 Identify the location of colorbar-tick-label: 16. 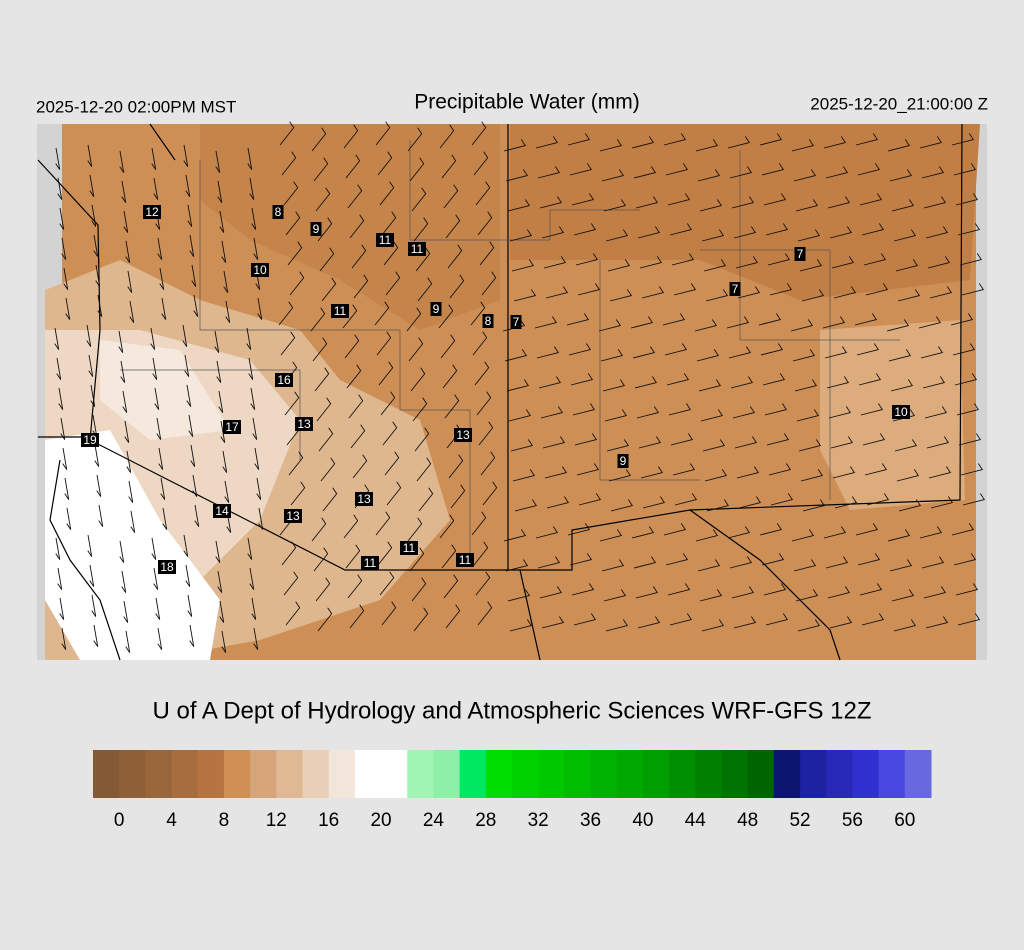
(328, 820).